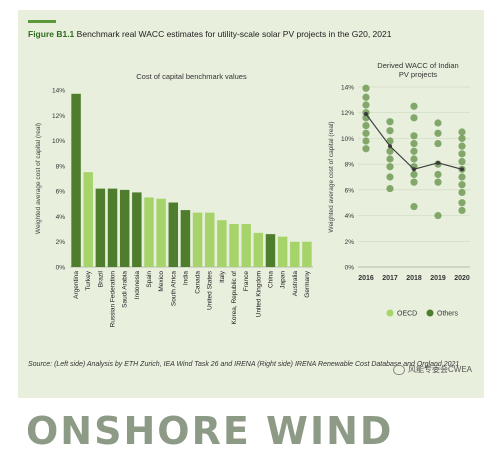 The width and height of the screenshot is (500, 461). Describe the element at coordinates (222, 276) in the screenshot. I see `x-category-label: Italy` at that location.